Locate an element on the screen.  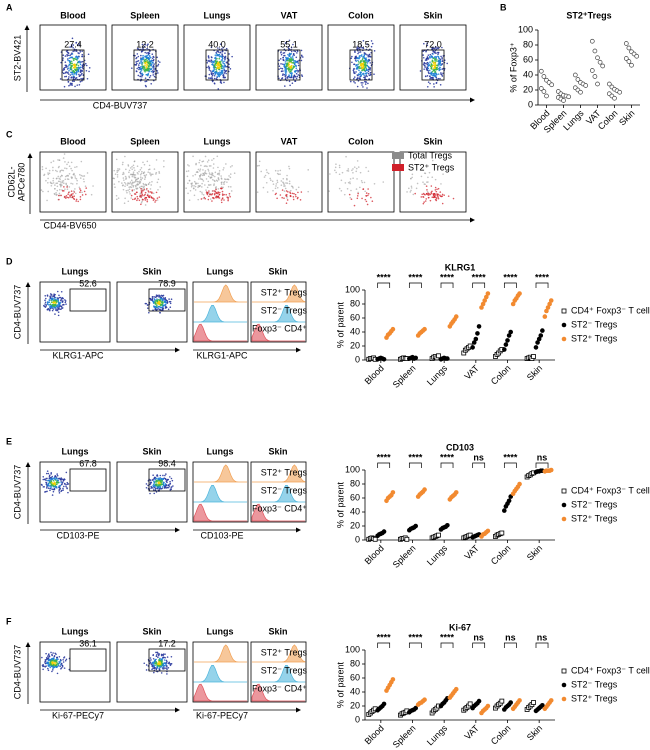
sig-label: **** is located at coordinates (384, 457).